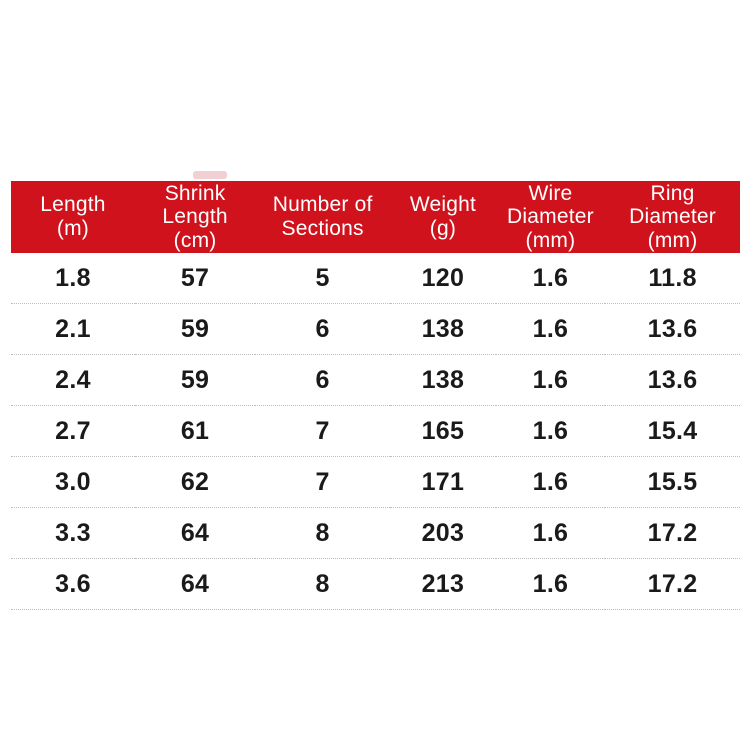 The width and height of the screenshot is (750, 750). Describe the element at coordinates (322, 228) in the screenshot. I see `header-number-of-sections-line2: Sections` at that location.